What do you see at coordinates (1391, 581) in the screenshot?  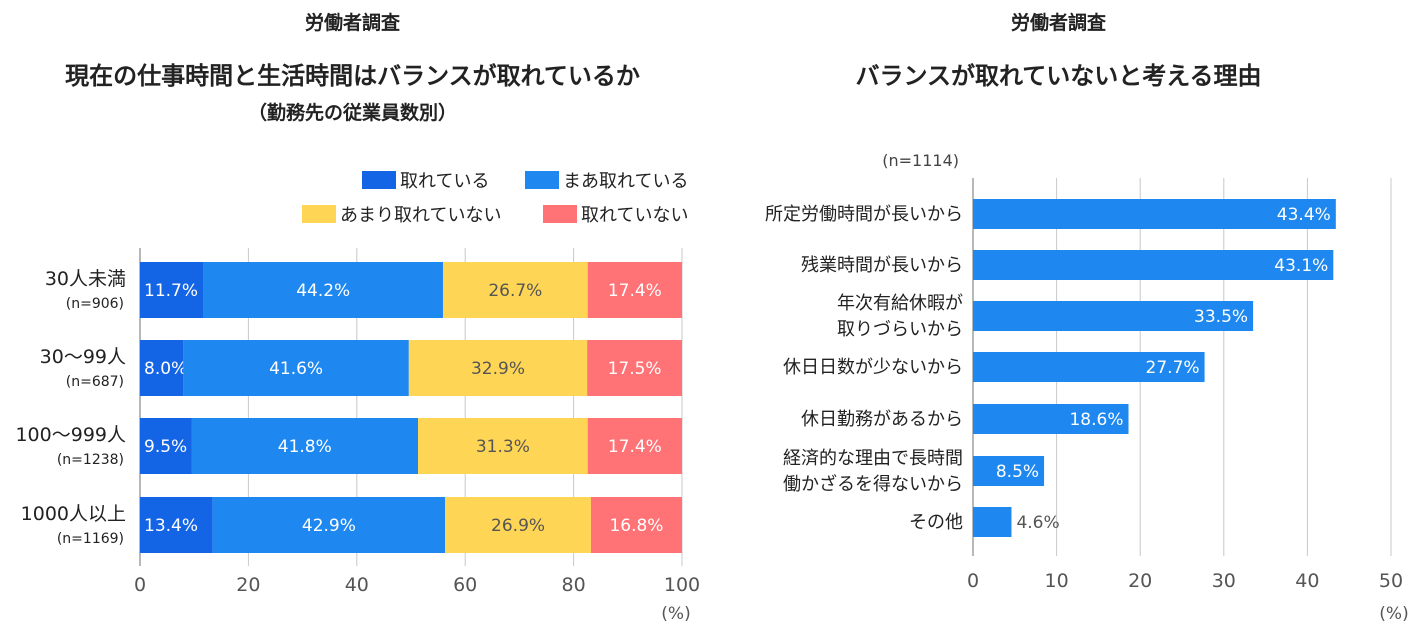 I see `x-tick-label: 50` at bounding box center [1391, 581].